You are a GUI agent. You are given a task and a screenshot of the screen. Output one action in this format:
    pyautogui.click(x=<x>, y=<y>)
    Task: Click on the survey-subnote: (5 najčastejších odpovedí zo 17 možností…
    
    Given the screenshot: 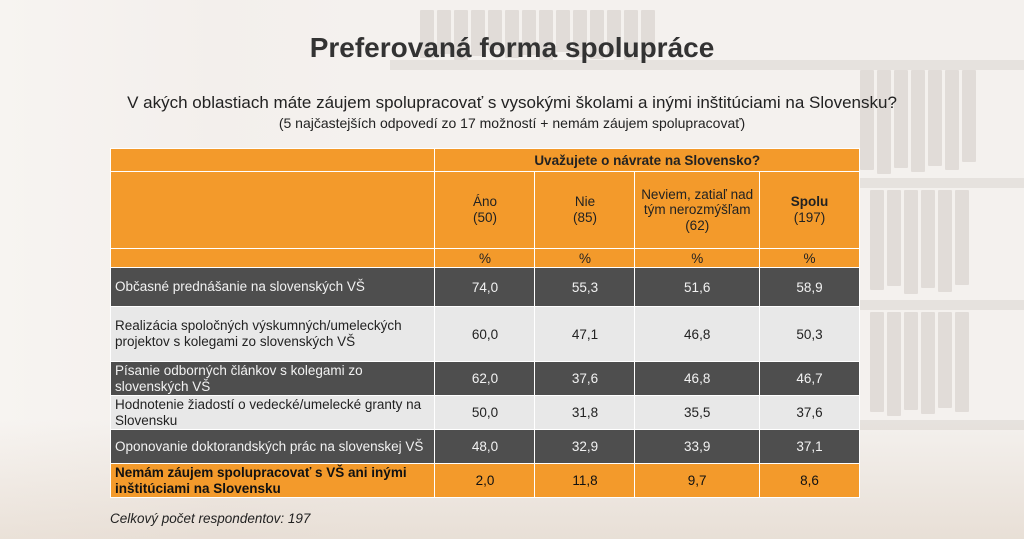 What is the action you would take?
    pyautogui.click(x=512, y=123)
    